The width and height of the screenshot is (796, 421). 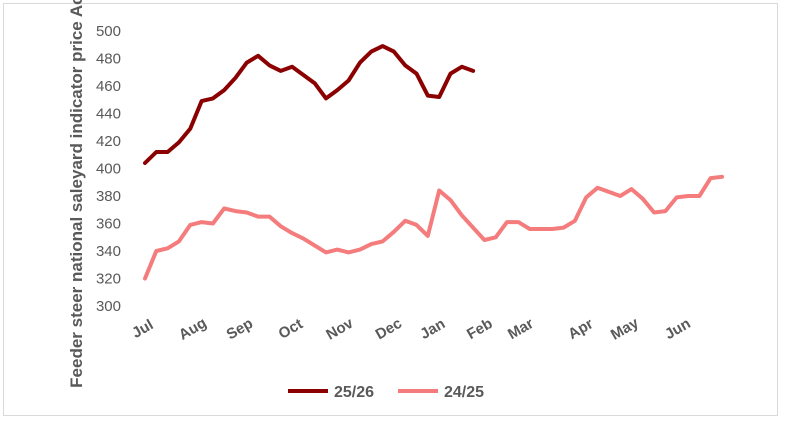 I want to click on y-tick-label: 440, so click(x=108, y=114).